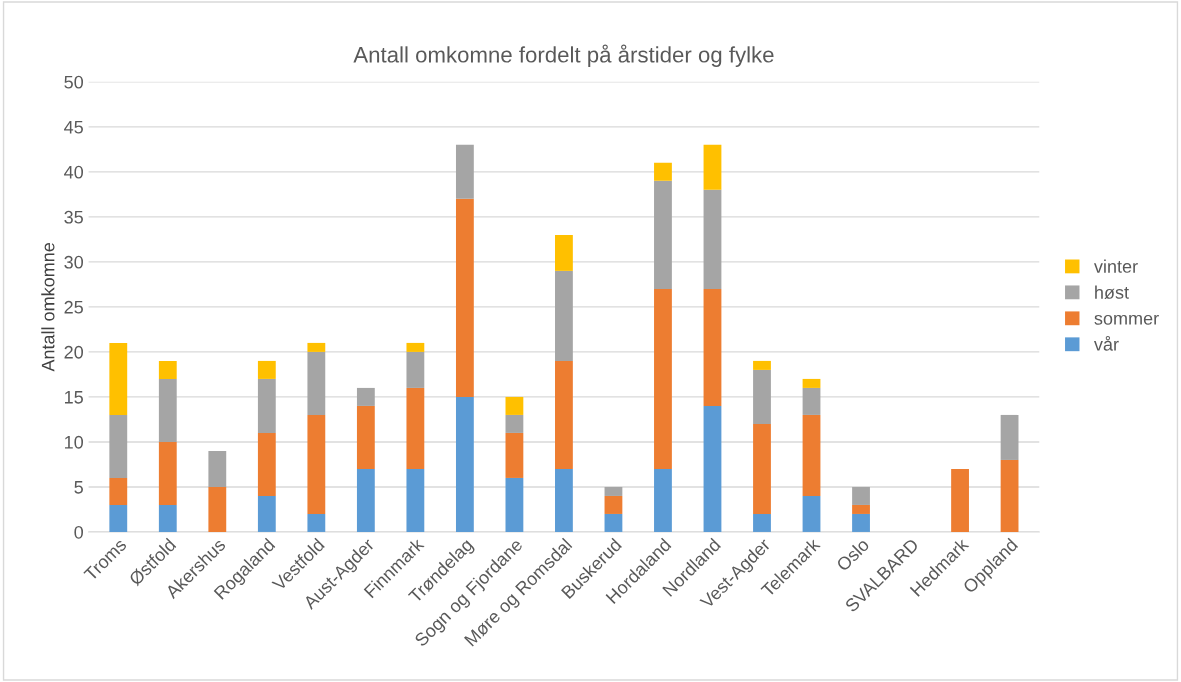  What do you see at coordinates (78, 487) in the screenshot?
I see `y-tick-label: 5` at bounding box center [78, 487].